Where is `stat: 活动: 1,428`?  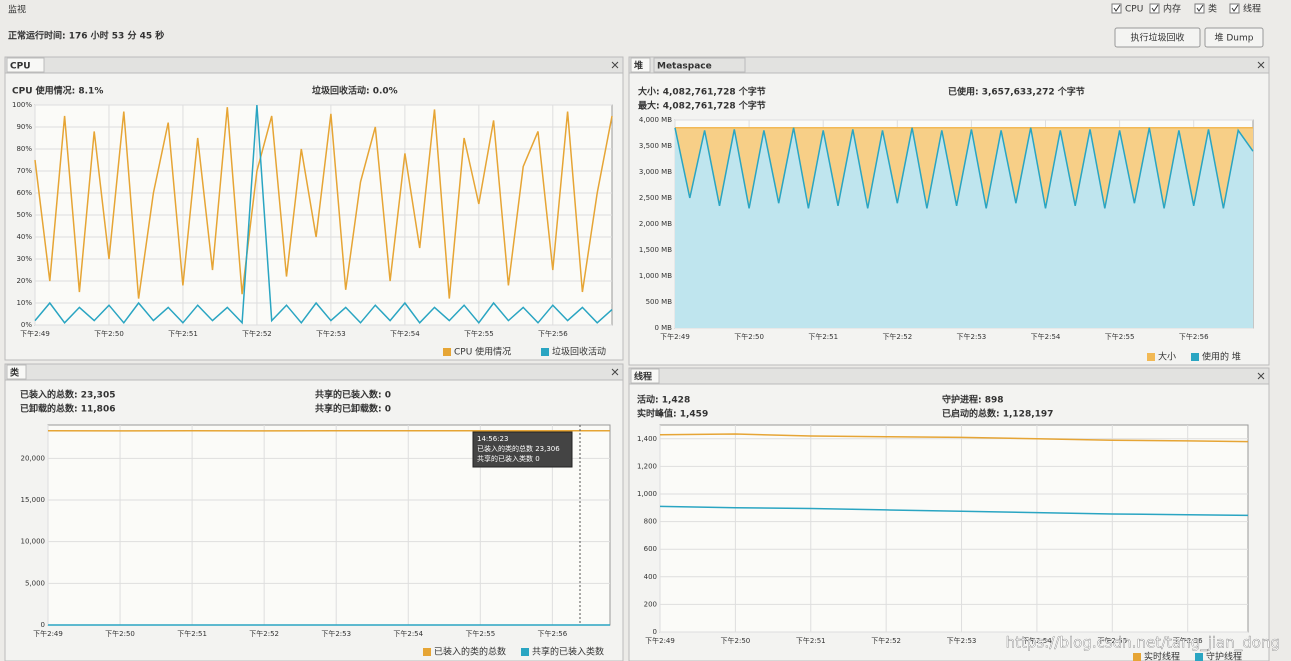 stat: 活动: 1,428 is located at coordinates (663, 400).